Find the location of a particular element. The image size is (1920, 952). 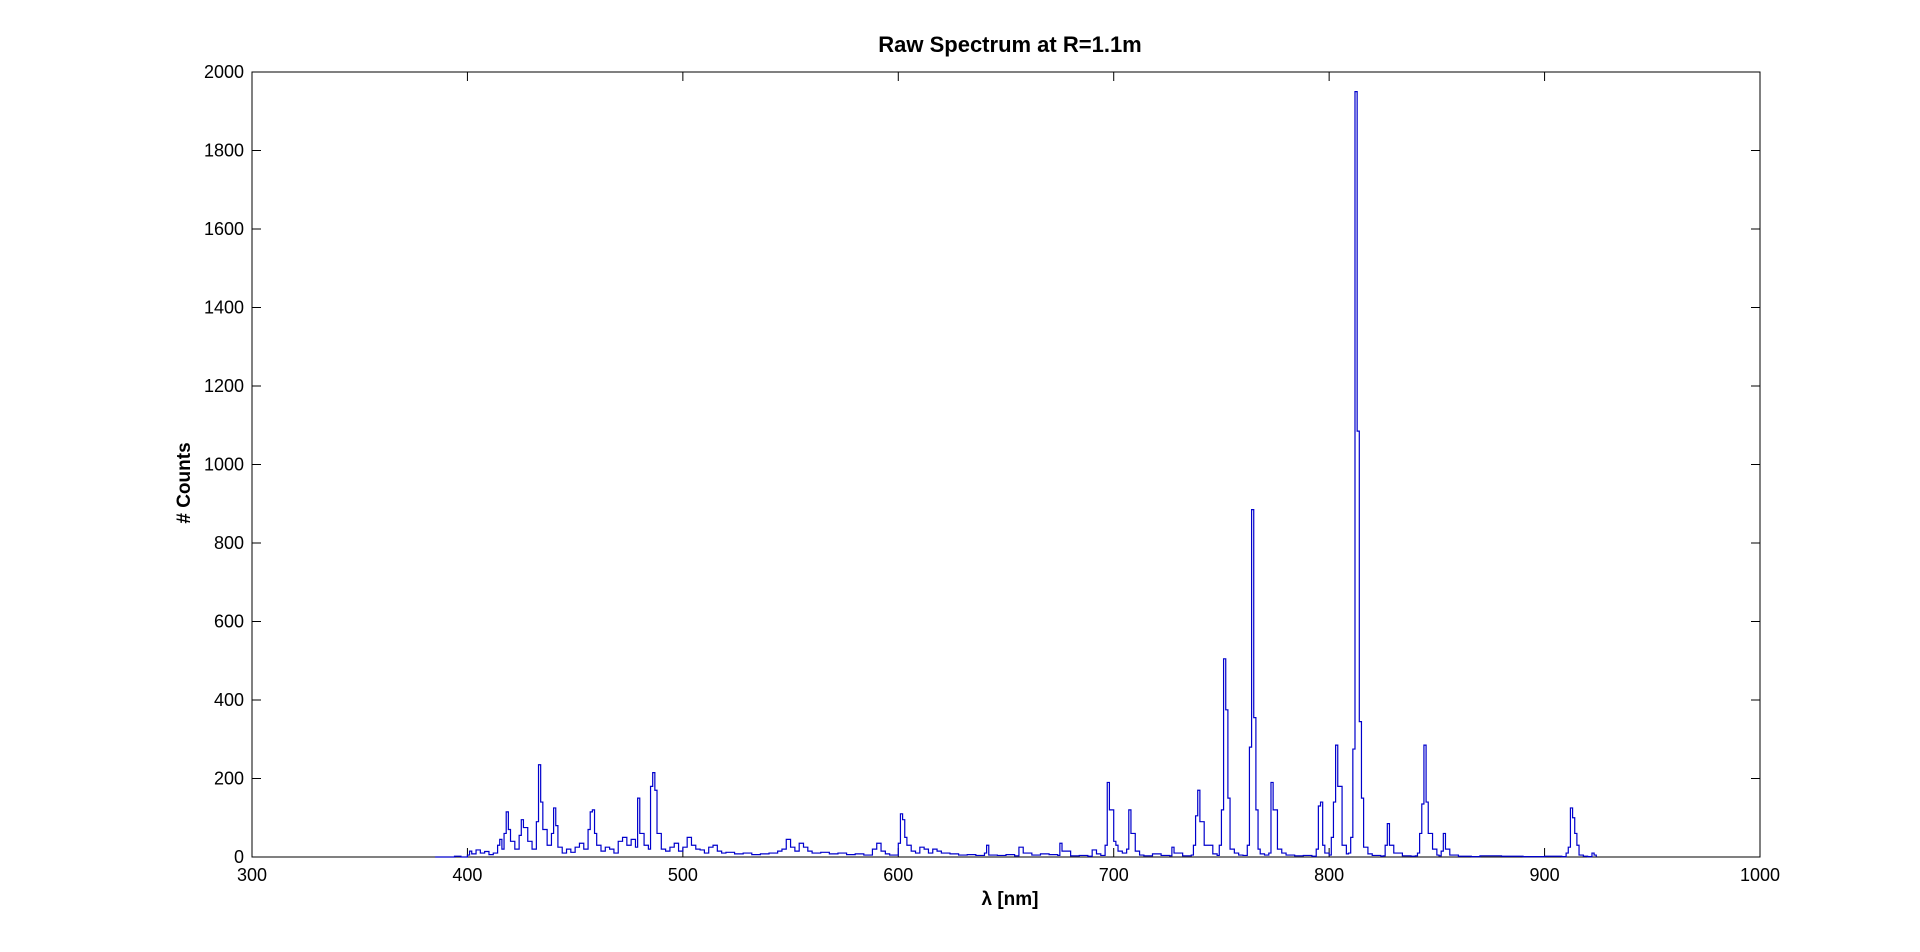

x-tick-label-2: 500 is located at coordinates (683, 875).